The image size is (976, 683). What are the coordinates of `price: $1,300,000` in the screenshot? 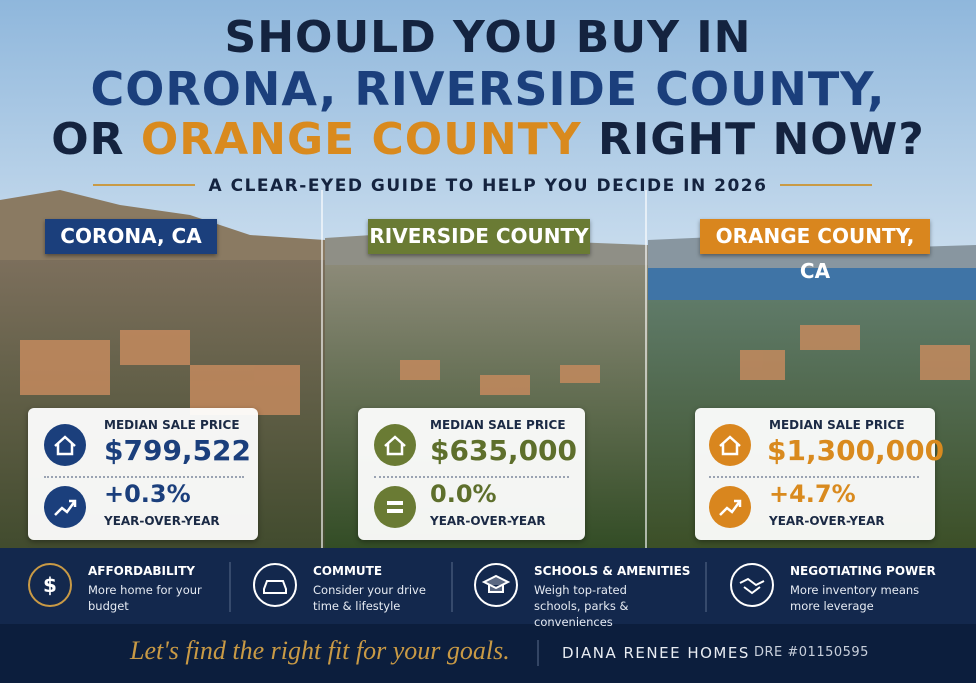 It's located at (856, 450).